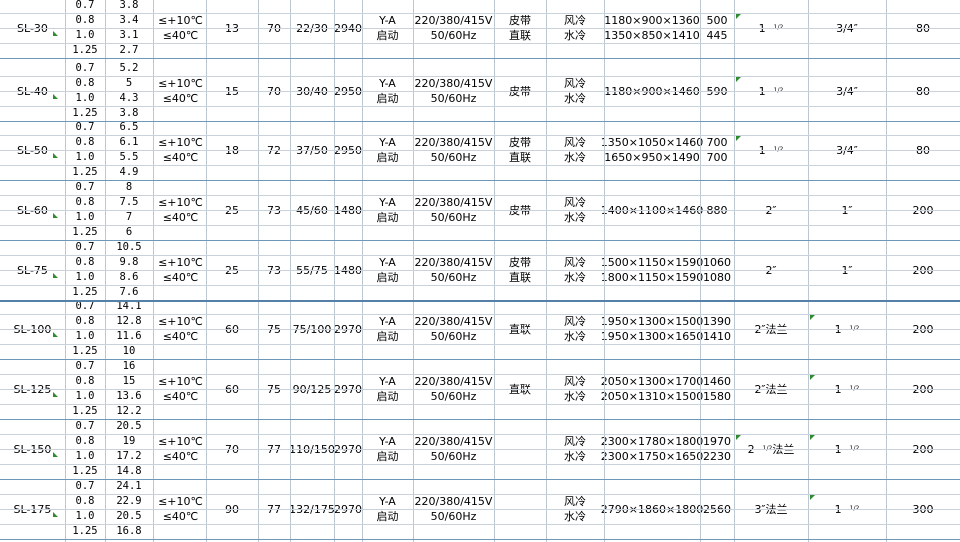 Image resolution: width=960 pixels, height=542 pixels. What do you see at coordinates (129, 277) in the screenshot?
I see `flow-value: 8.6` at bounding box center [129, 277].